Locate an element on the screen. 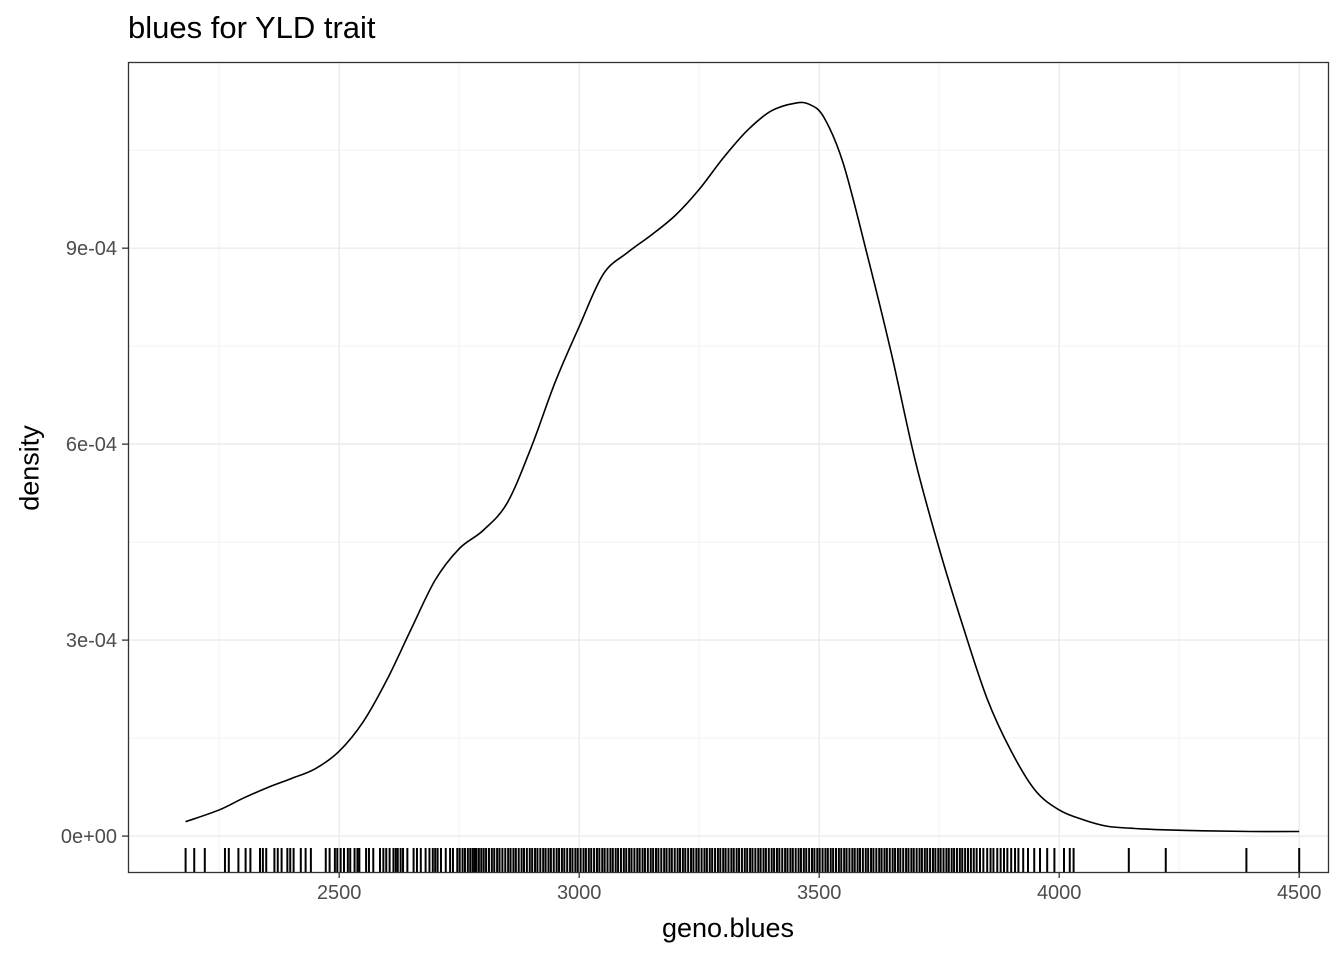 The height and width of the screenshot is (960, 1344). rug-marks is located at coordinates (742, 860).